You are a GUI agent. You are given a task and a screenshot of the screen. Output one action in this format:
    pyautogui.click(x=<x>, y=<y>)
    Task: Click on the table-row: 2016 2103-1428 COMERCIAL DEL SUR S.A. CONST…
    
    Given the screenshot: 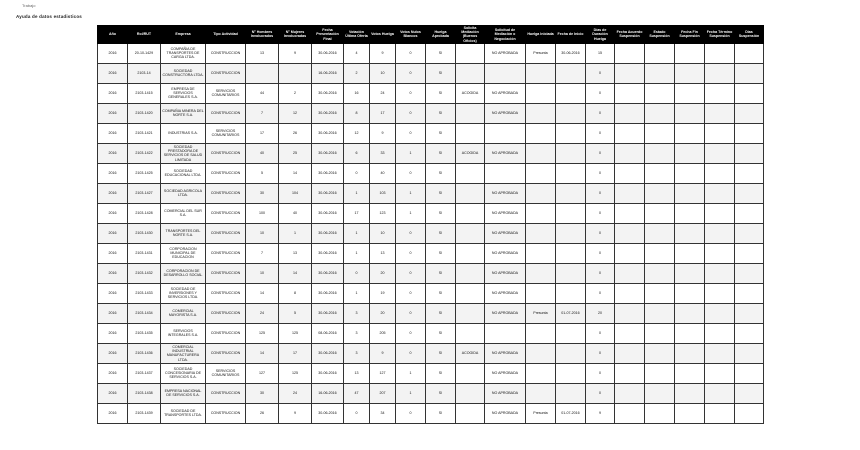 What is the action you would take?
    pyautogui.click(x=430, y=213)
    